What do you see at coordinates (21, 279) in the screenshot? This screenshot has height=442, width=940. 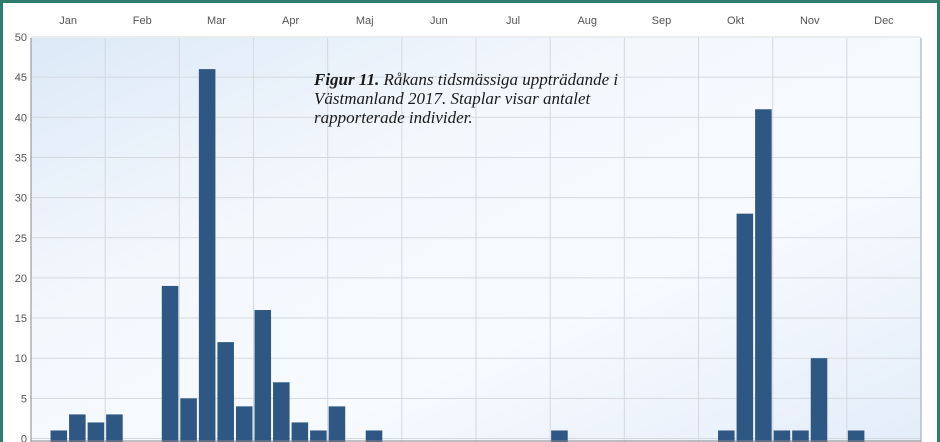 I see `y-tick-label: 20` at bounding box center [21, 279].